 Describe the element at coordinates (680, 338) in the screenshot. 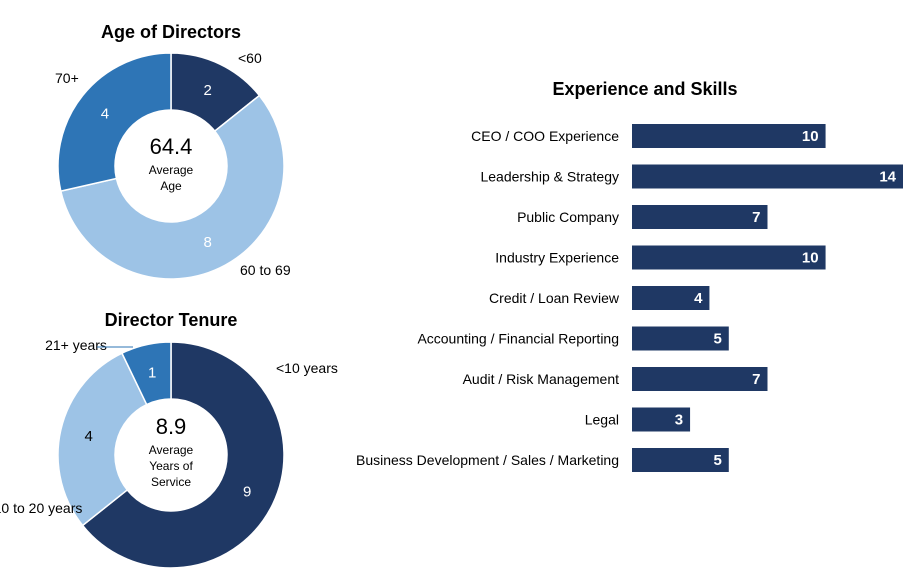

I see `skills-bar-accounting-financial-reporting` at that location.